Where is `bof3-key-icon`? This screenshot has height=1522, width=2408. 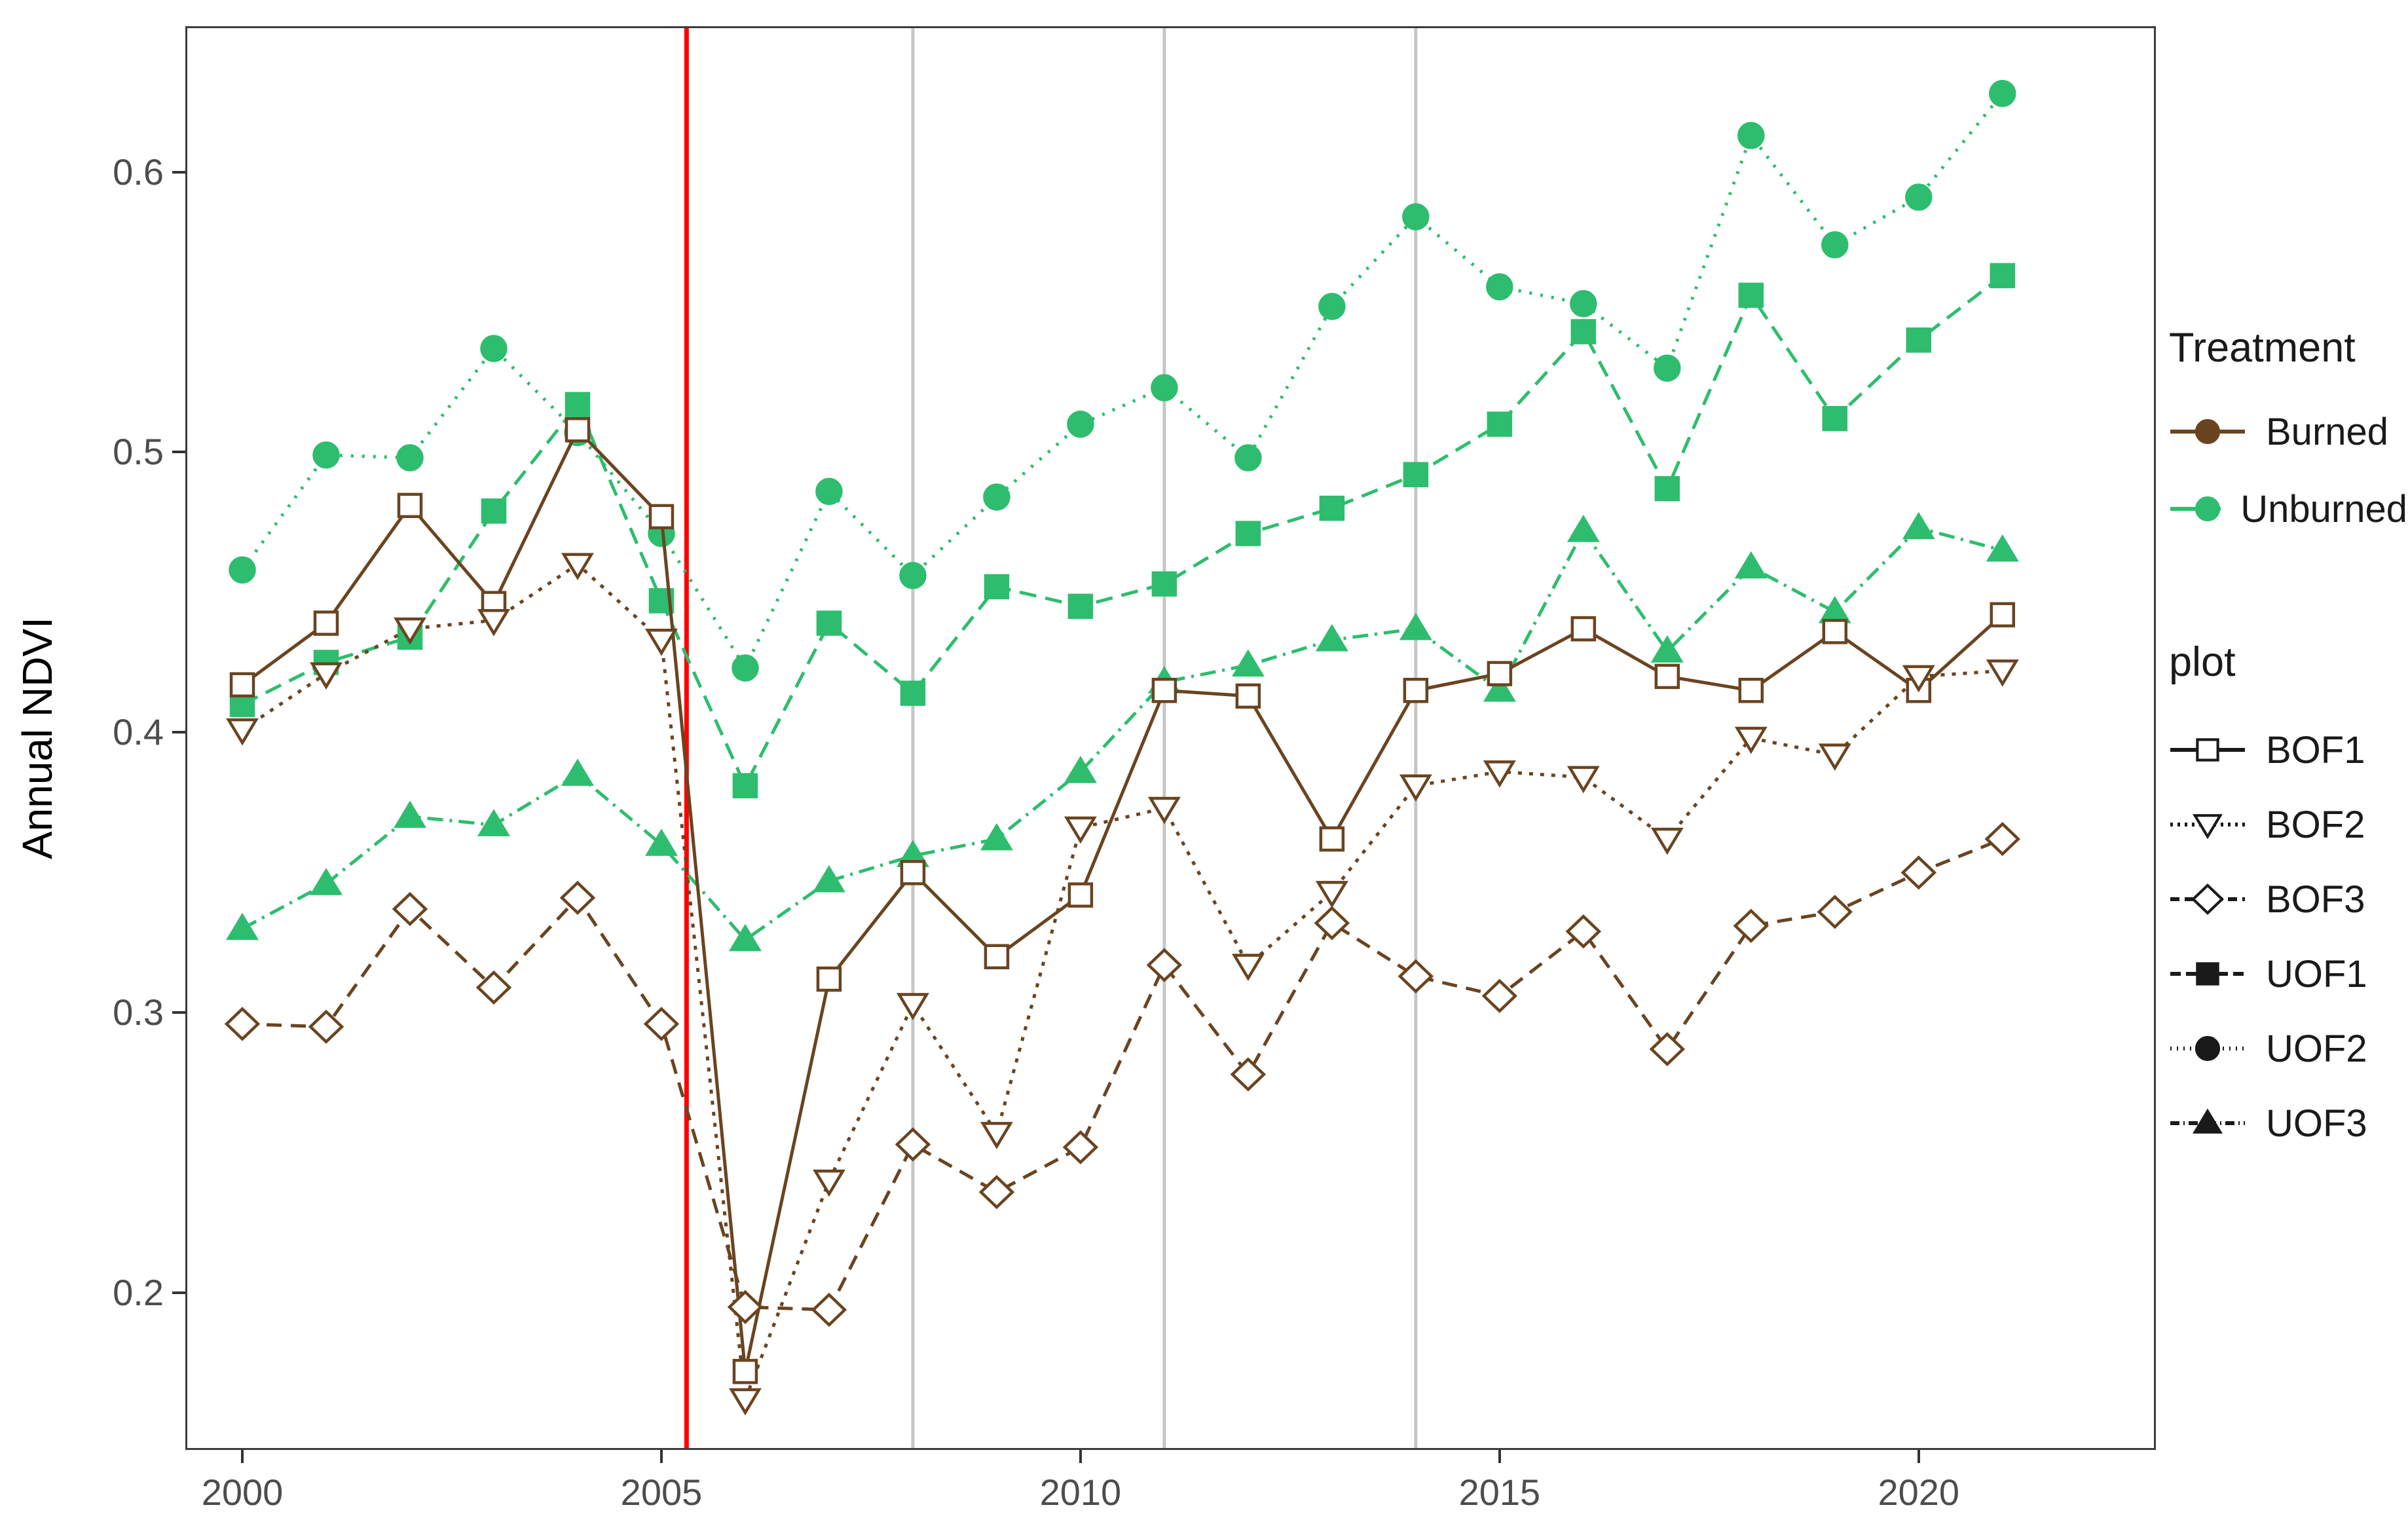
bof3-key-icon is located at coordinates (2207, 899).